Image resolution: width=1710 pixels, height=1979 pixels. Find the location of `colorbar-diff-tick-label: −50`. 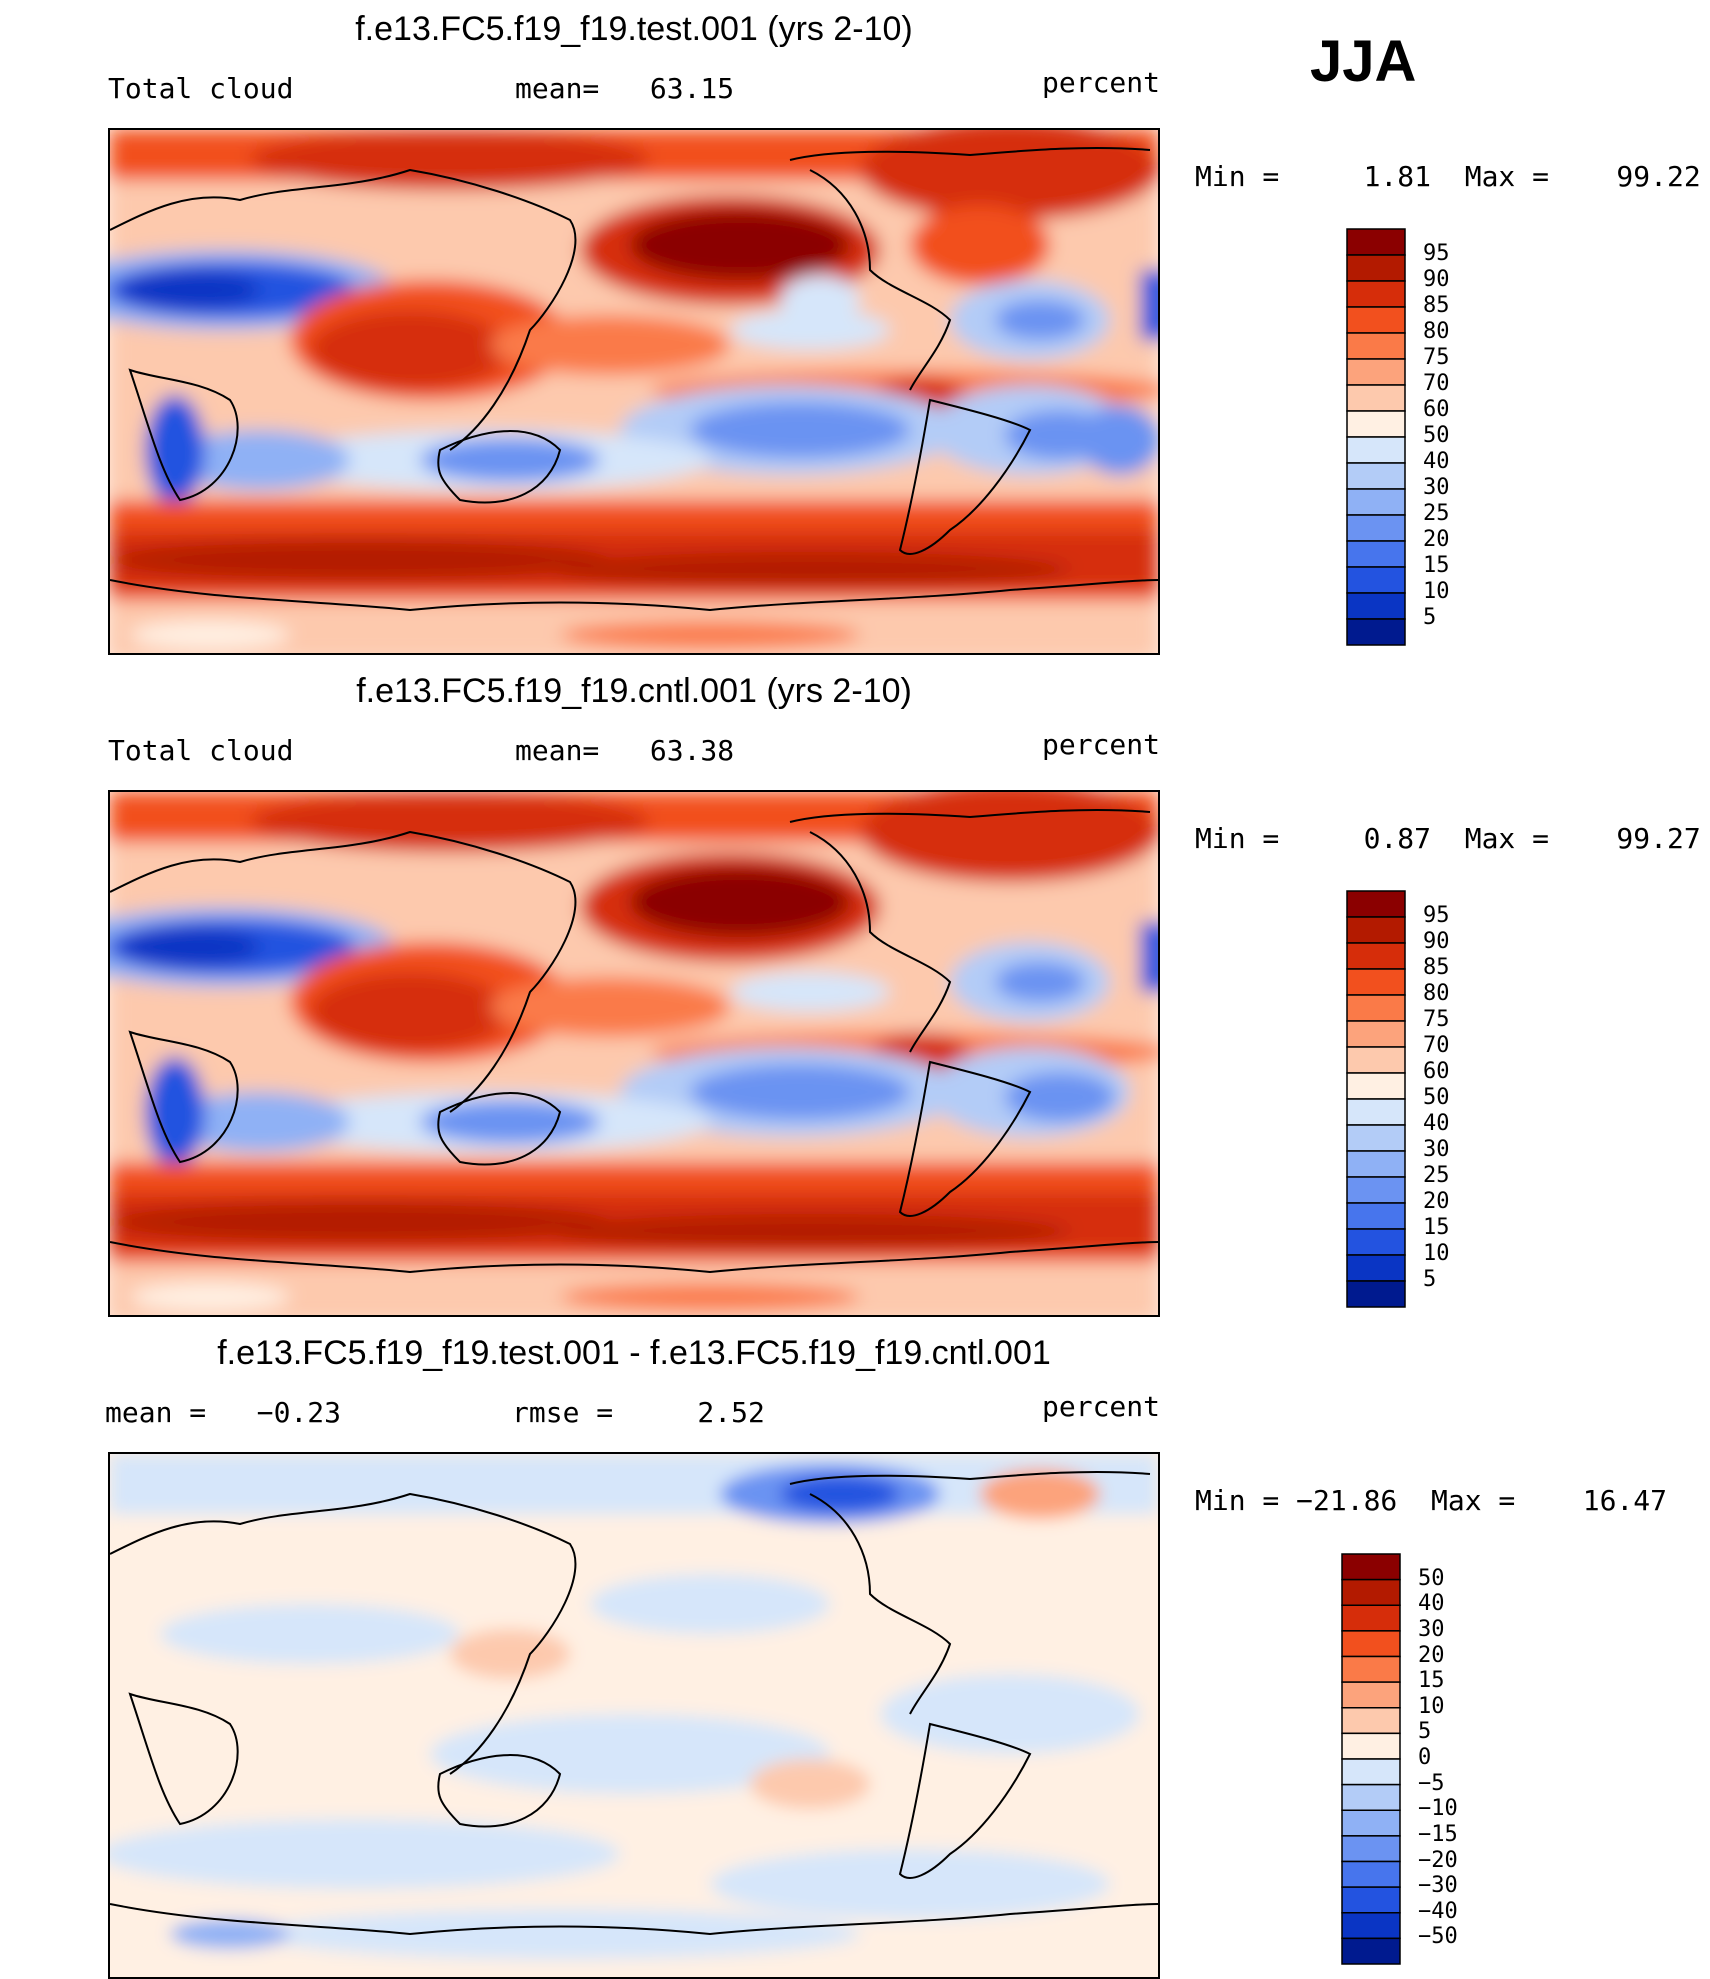

colorbar-diff-tick-label: −50 is located at coordinates (1438, 1937).